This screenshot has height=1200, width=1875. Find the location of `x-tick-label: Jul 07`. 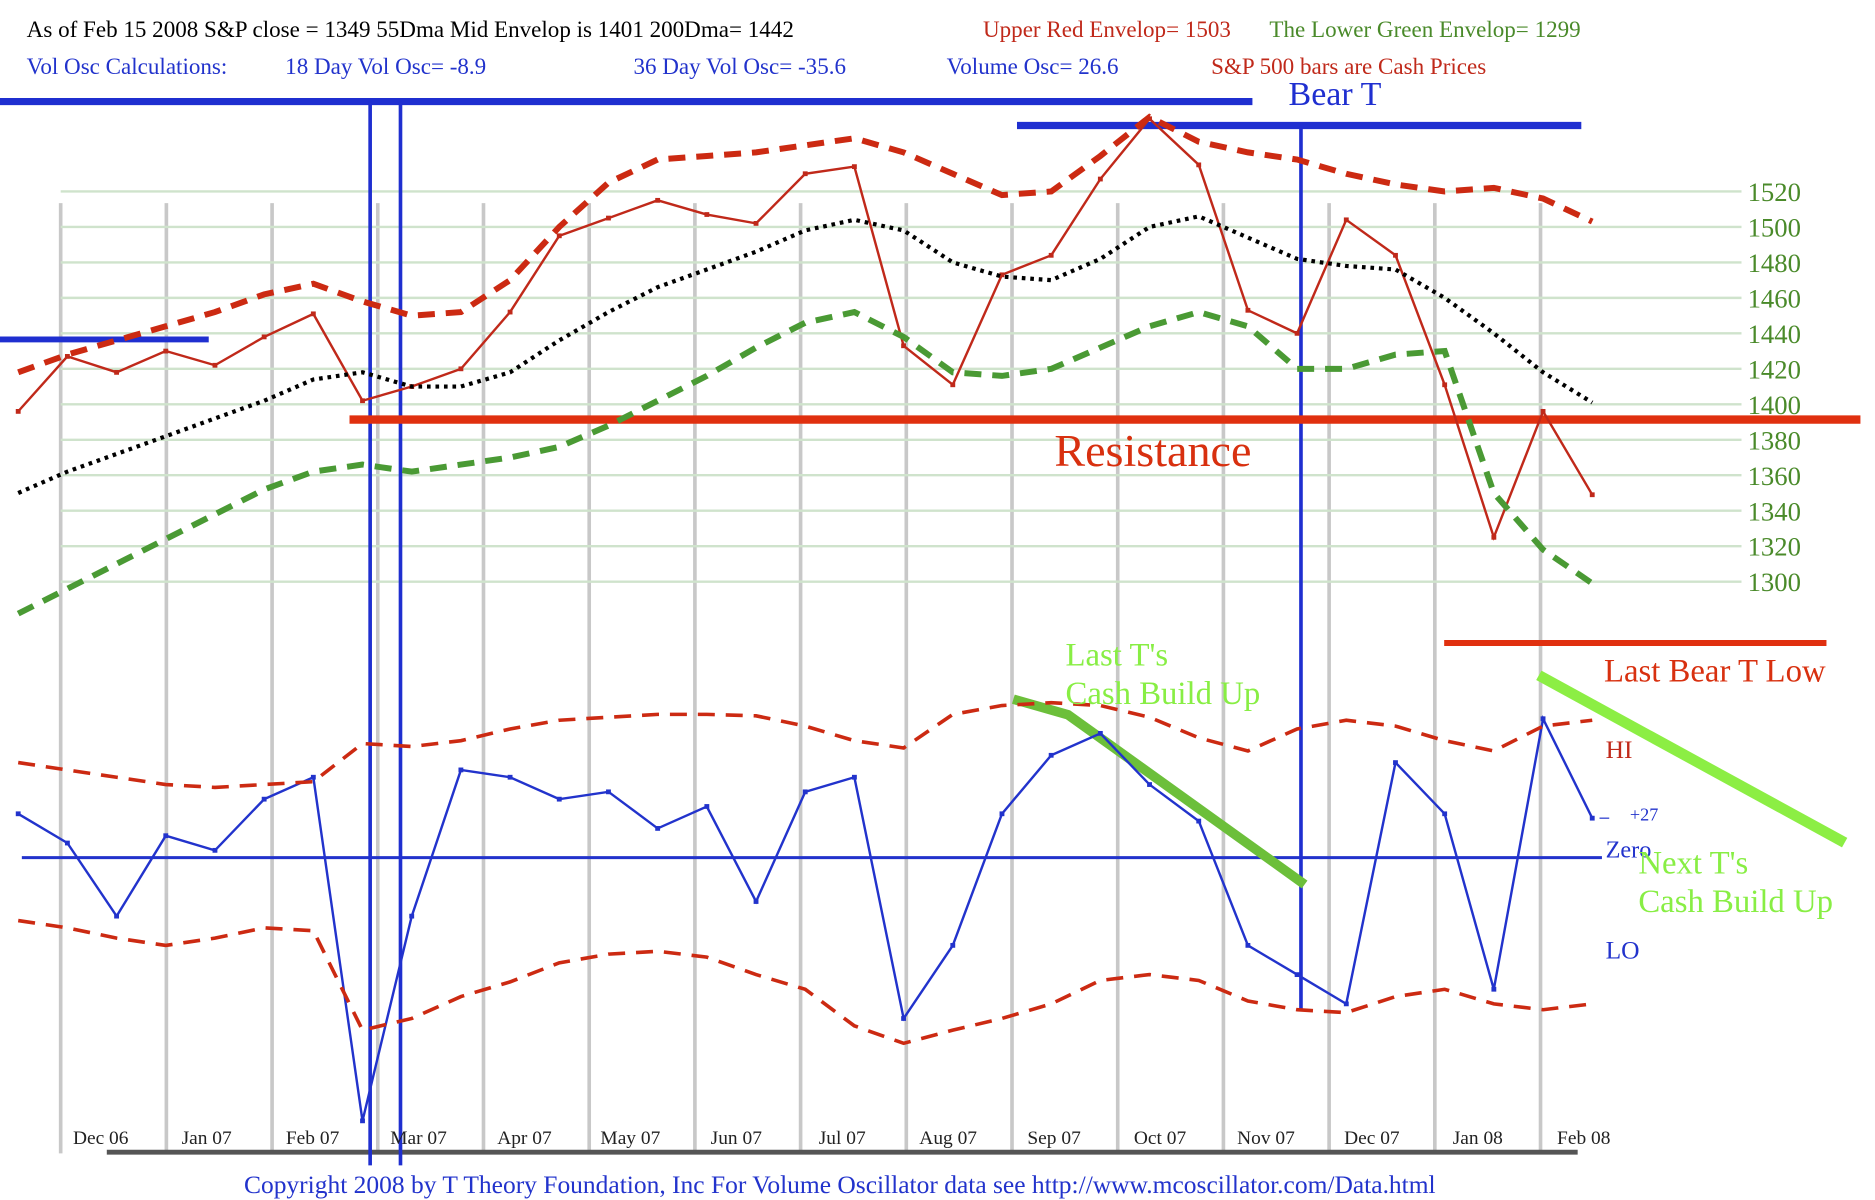

x-tick-label: Jul 07 is located at coordinates (842, 1138).